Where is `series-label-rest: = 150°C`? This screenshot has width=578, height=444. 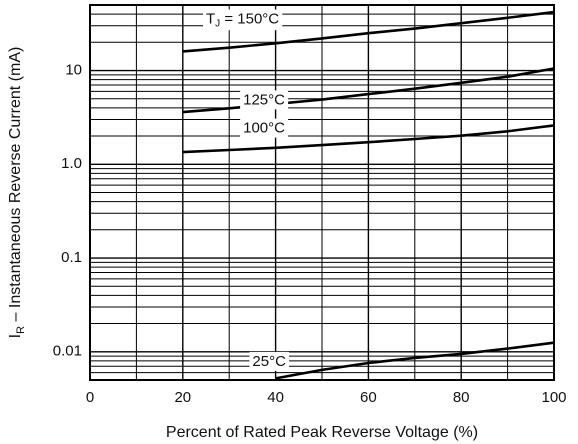
series-label-rest: = 150°C is located at coordinates (249, 18).